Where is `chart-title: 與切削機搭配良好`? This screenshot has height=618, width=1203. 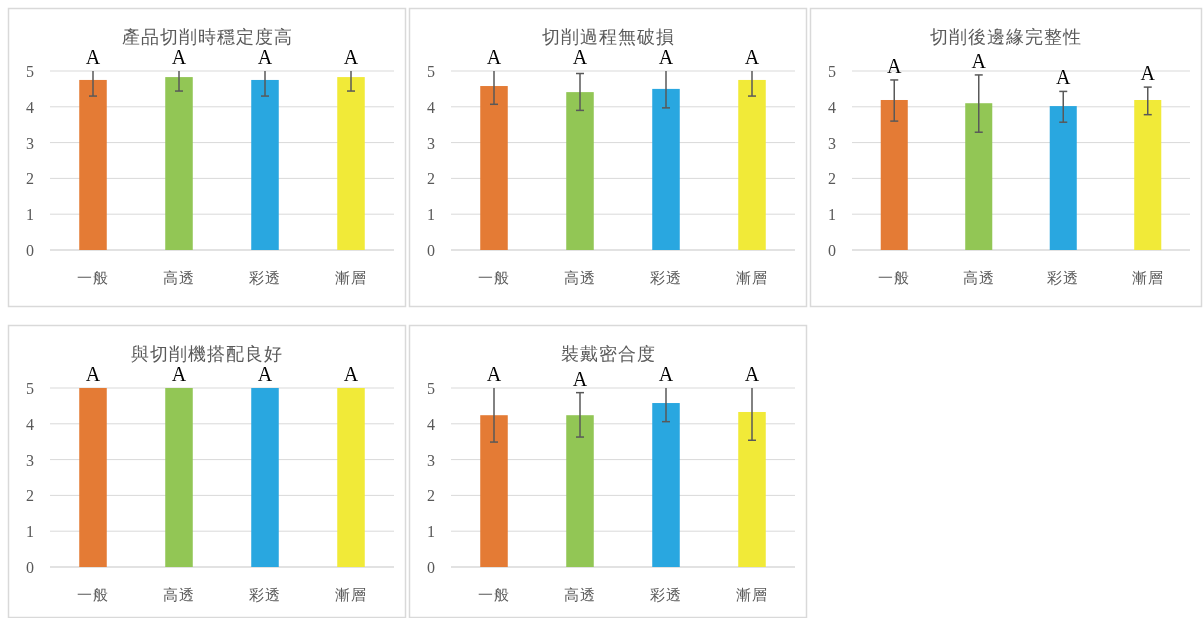 chart-title: 與切削機搭配良好 is located at coordinates (207, 354).